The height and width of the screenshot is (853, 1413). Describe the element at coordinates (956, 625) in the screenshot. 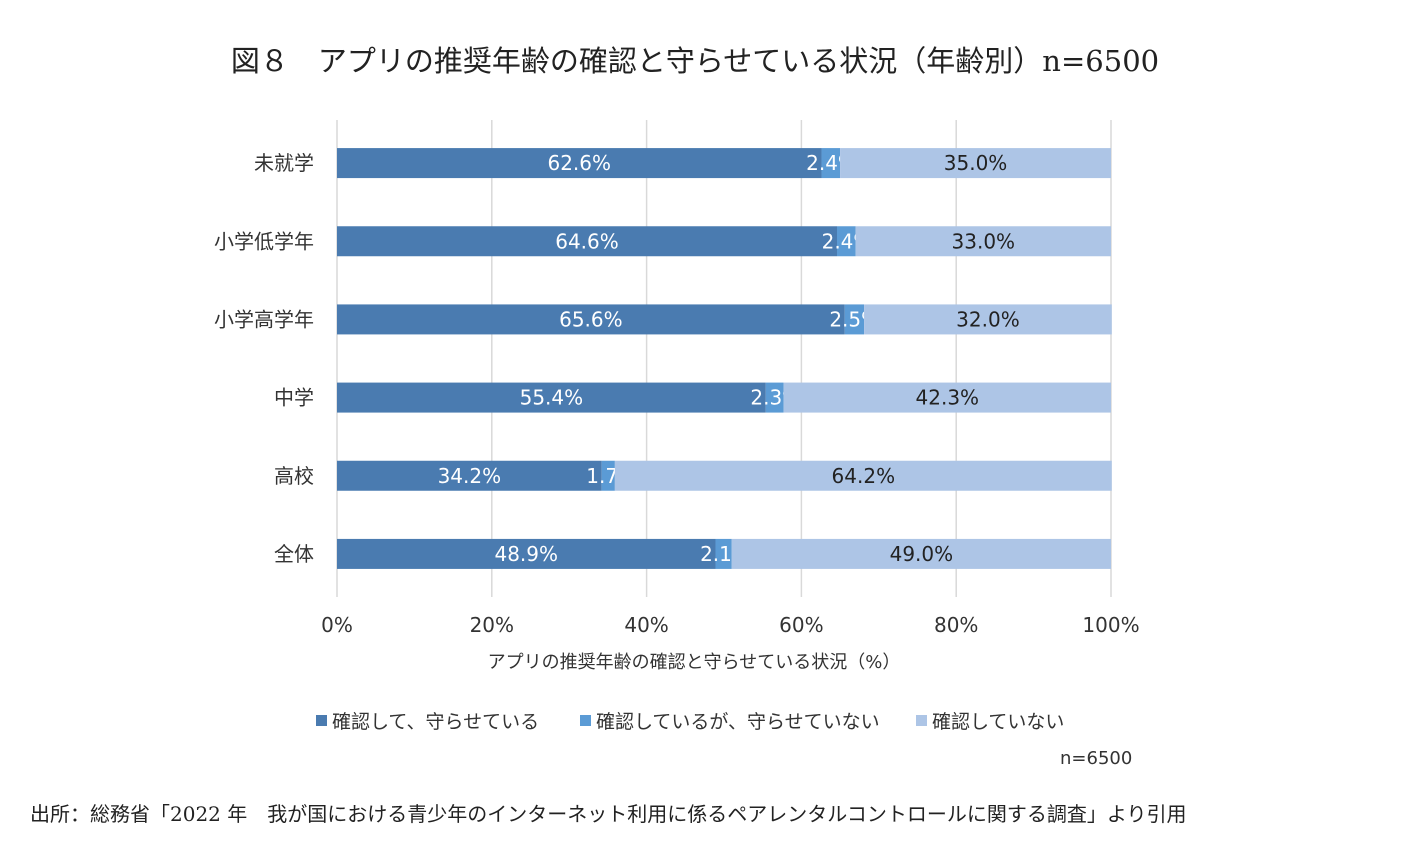

I see `x-tick-label: 80%` at that location.